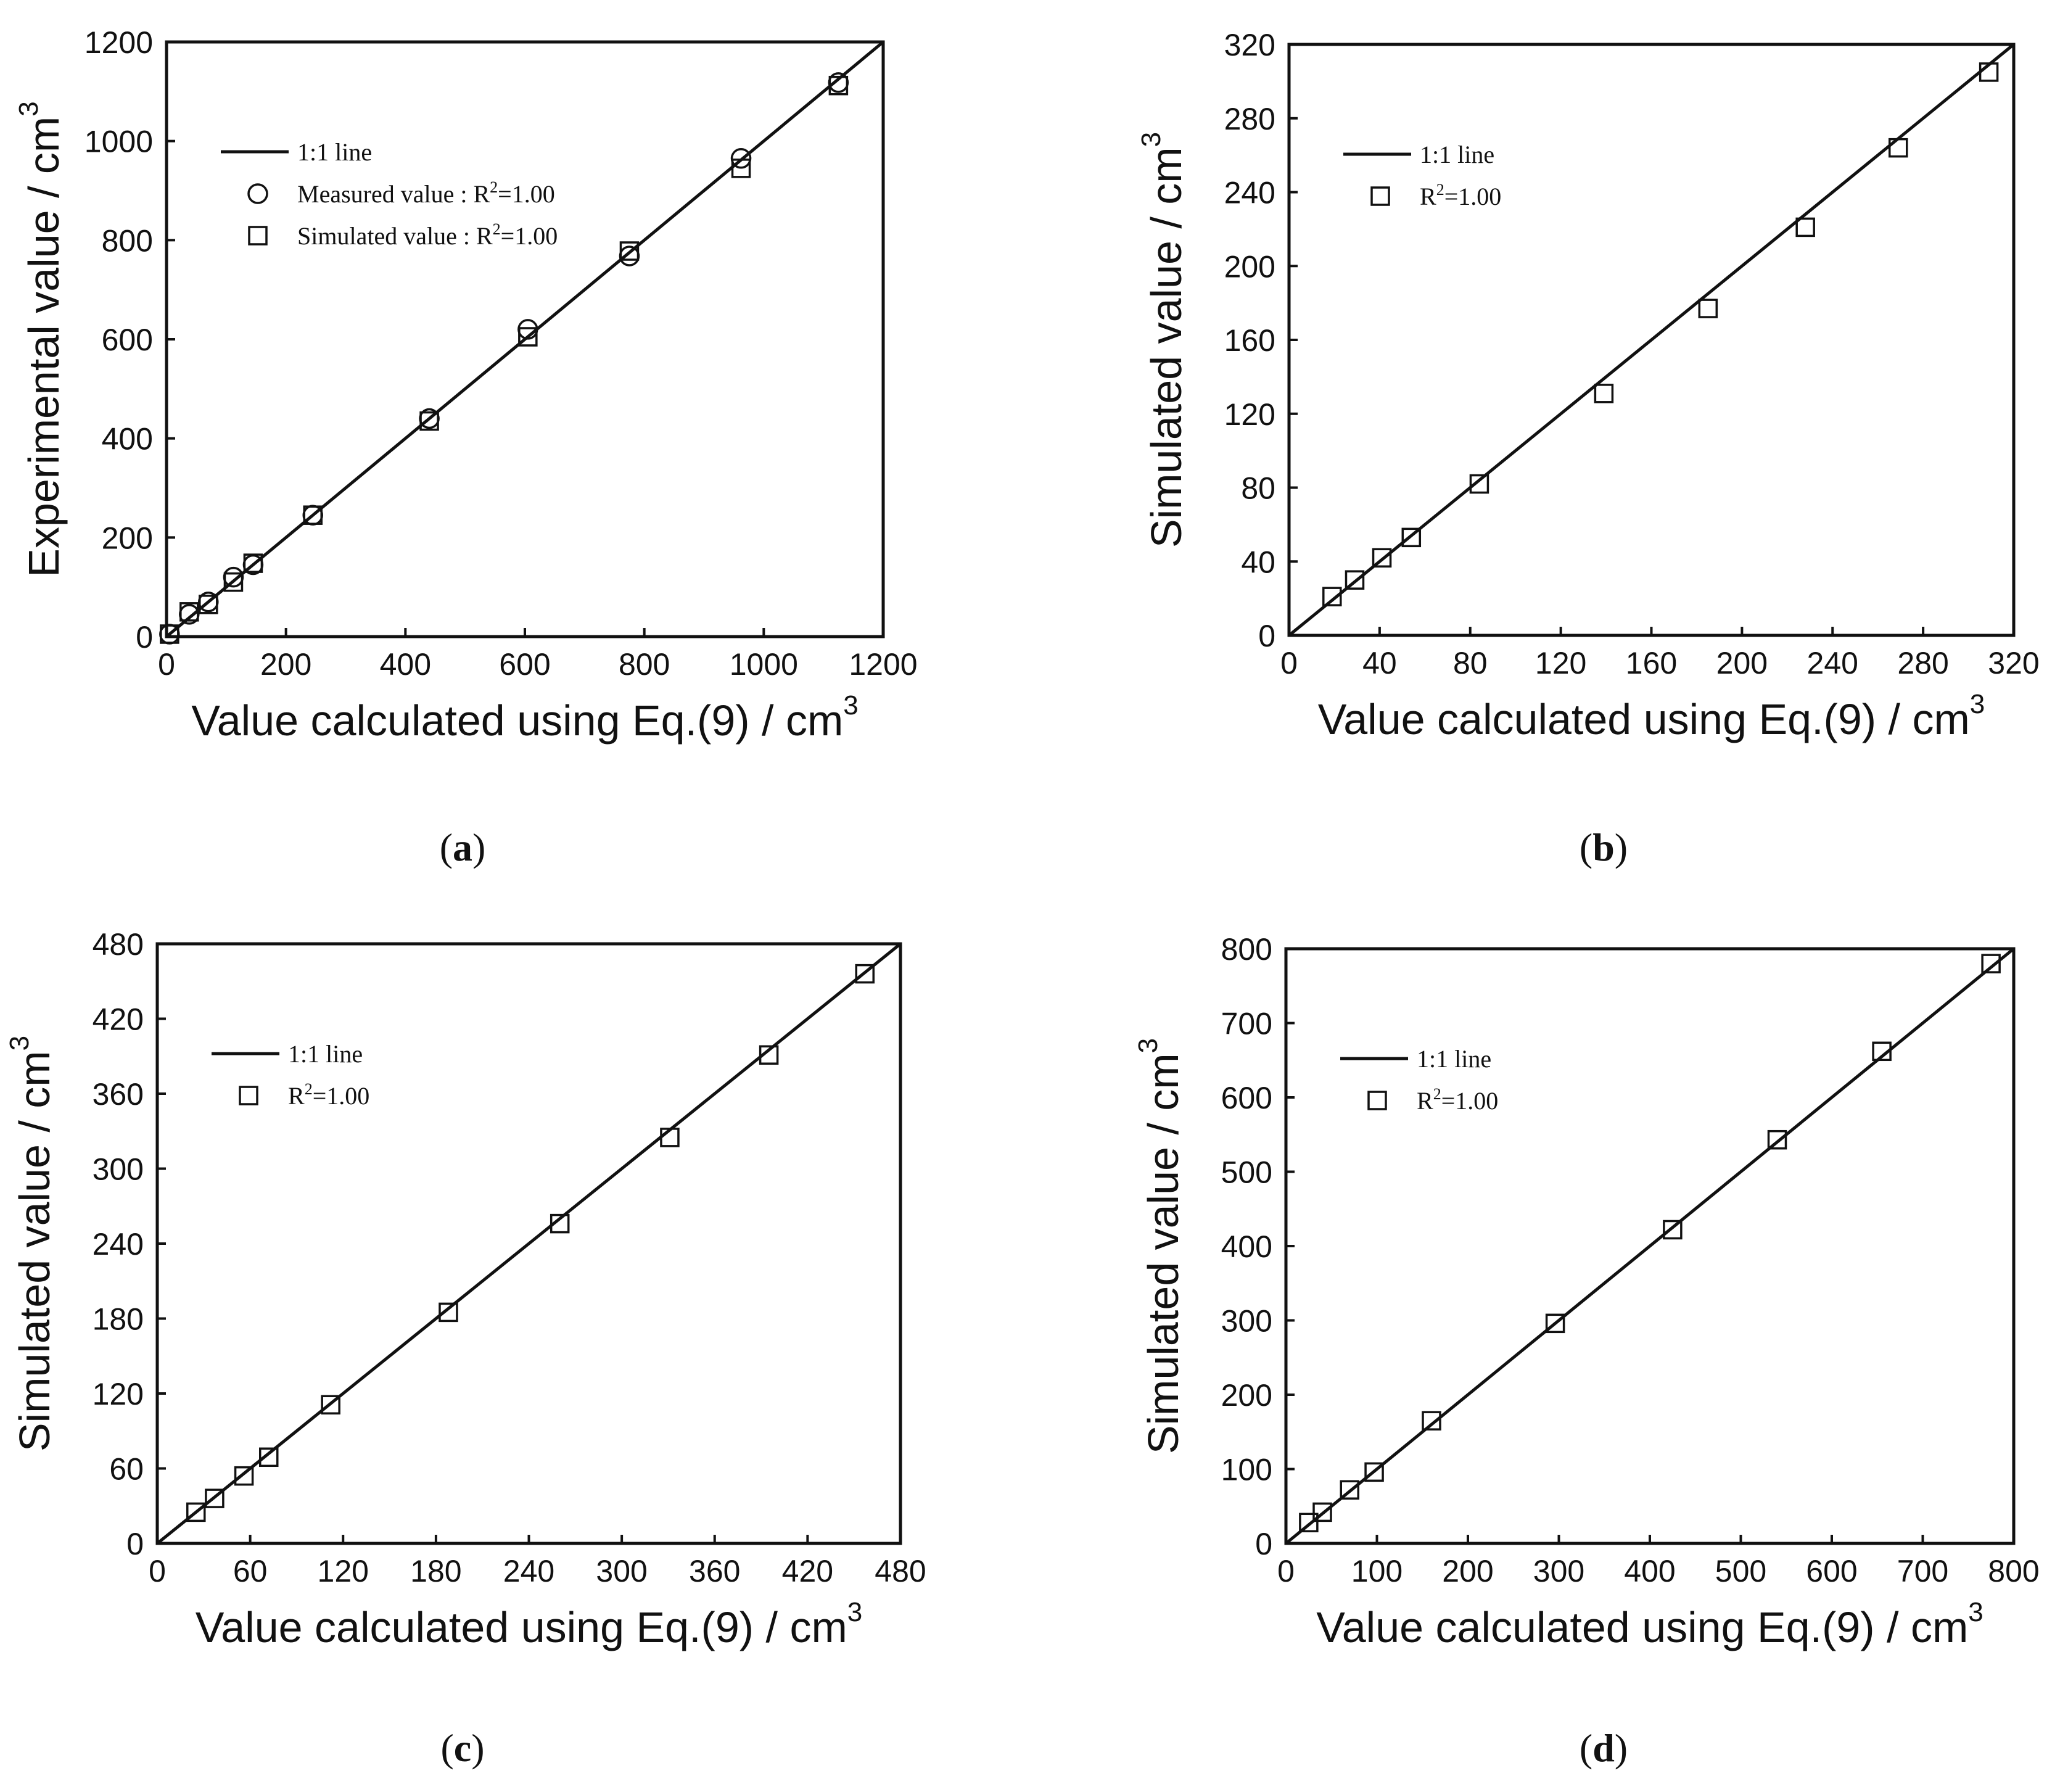 The image size is (2068, 1792). Describe the element at coordinates (128, 340) in the screenshot. I see `y-tick-label: 600` at that location.